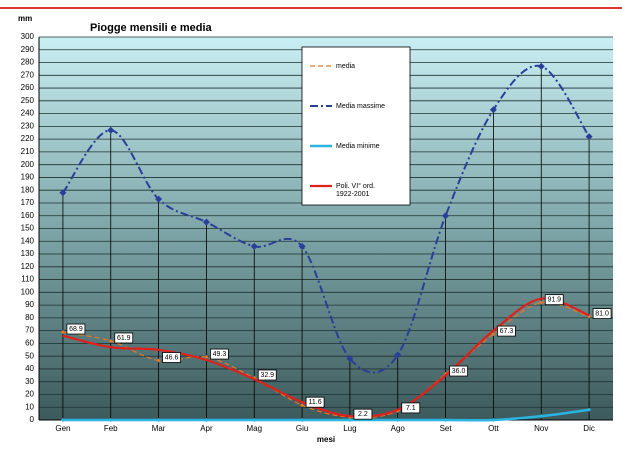 The height and width of the screenshot is (450, 622). What do you see at coordinates (28, 253) in the screenshot?
I see `y-tick-label: 130` at bounding box center [28, 253].